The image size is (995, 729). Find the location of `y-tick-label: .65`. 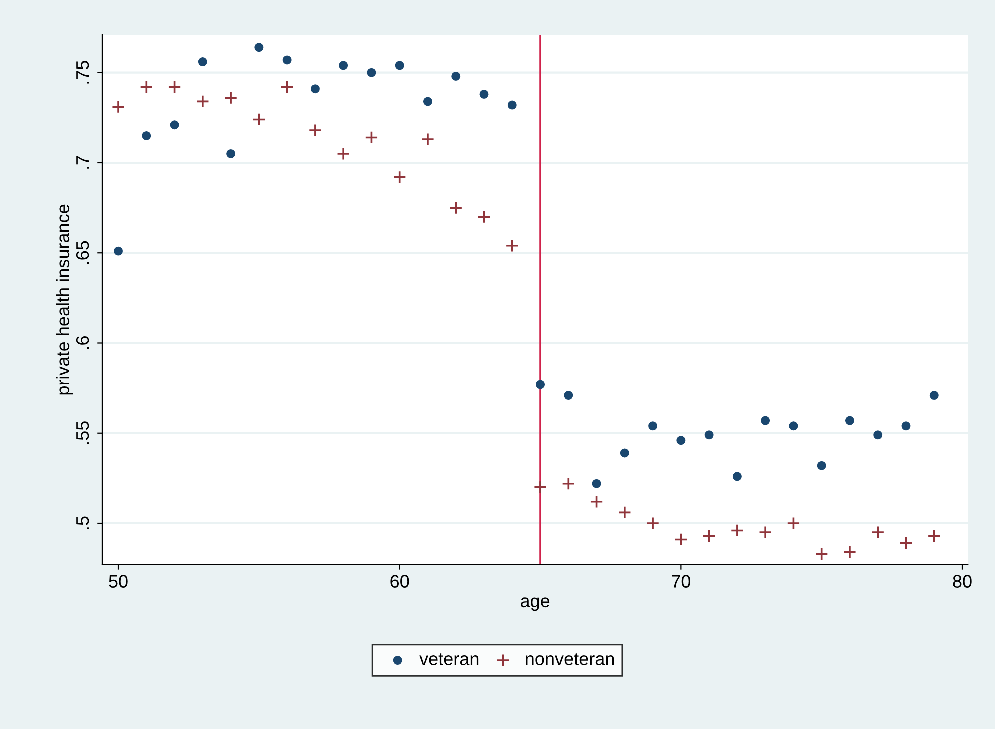

y-tick-label: .65 is located at coordinates (83, 252).